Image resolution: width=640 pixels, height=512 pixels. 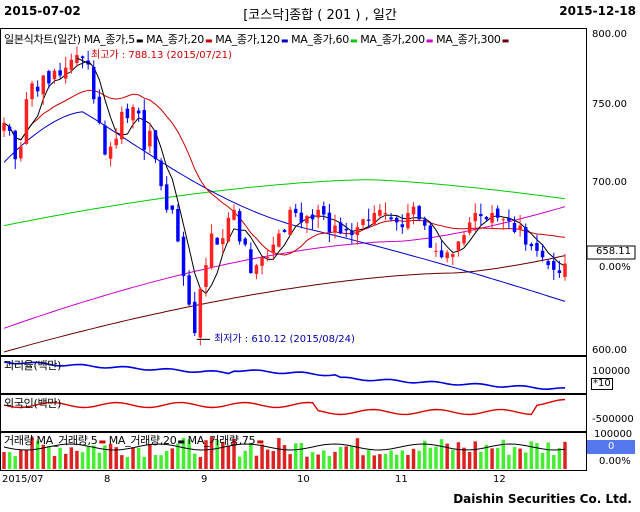 I want to click on price-legend-item: 일본식차트(일간), so click(x=42, y=39).